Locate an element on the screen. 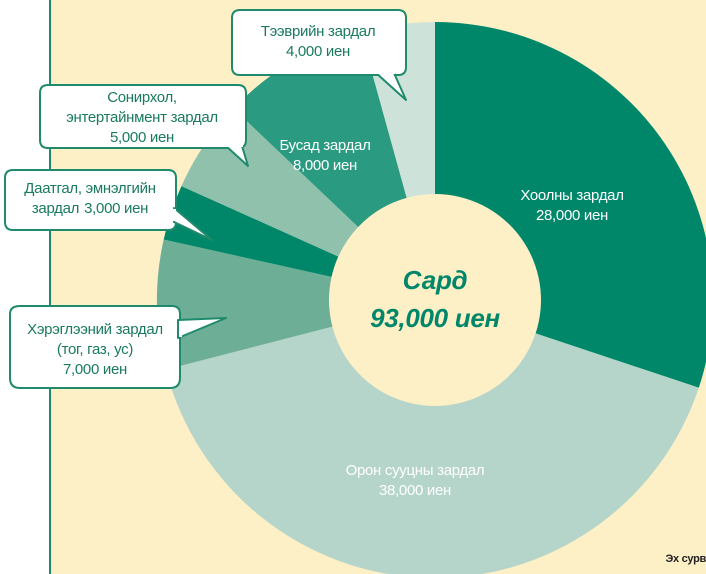 The width and height of the screenshot is (706, 574). value-label: 38,000 иен is located at coordinates (415, 490).